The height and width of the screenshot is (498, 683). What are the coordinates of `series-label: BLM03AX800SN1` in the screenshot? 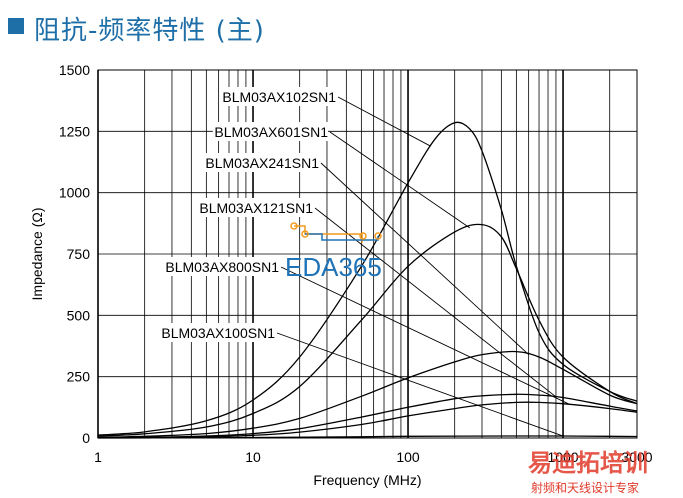 It's located at (222, 267).